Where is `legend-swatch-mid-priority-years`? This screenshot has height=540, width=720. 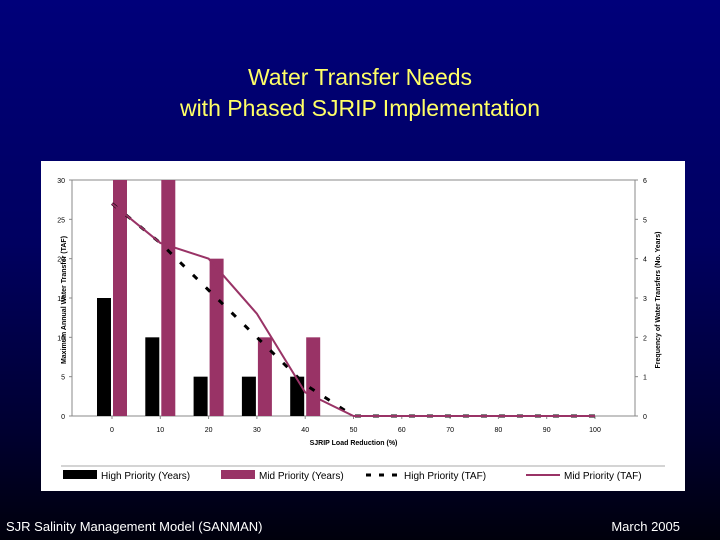
legend-swatch-mid-priority-years is located at coordinates (238, 474).